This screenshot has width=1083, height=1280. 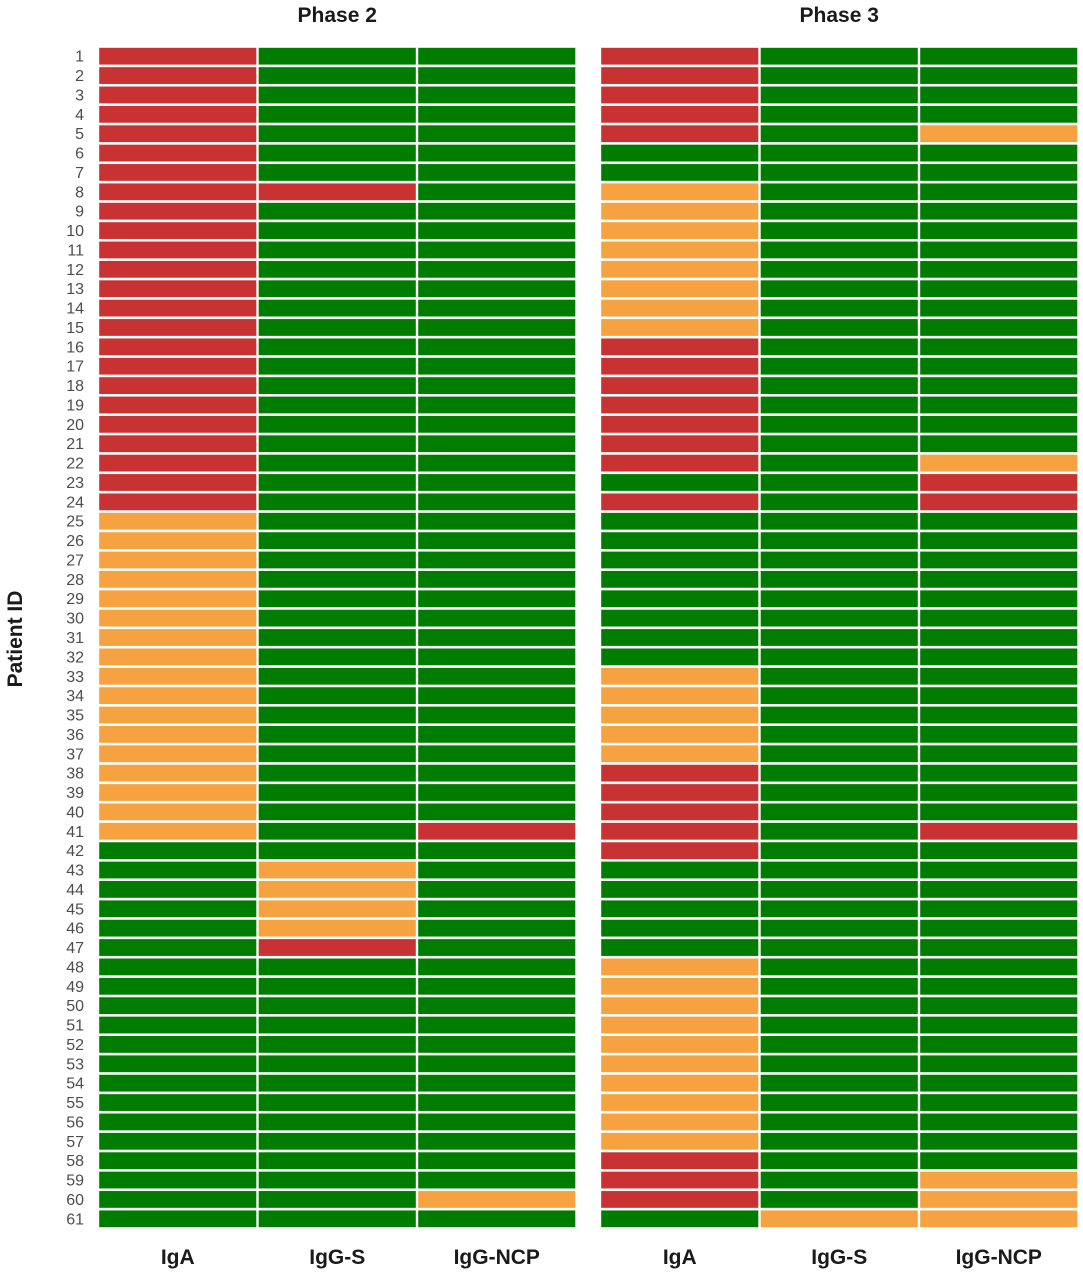 What do you see at coordinates (839, 1257) in the screenshot?
I see `column-label: IgG-S` at bounding box center [839, 1257].